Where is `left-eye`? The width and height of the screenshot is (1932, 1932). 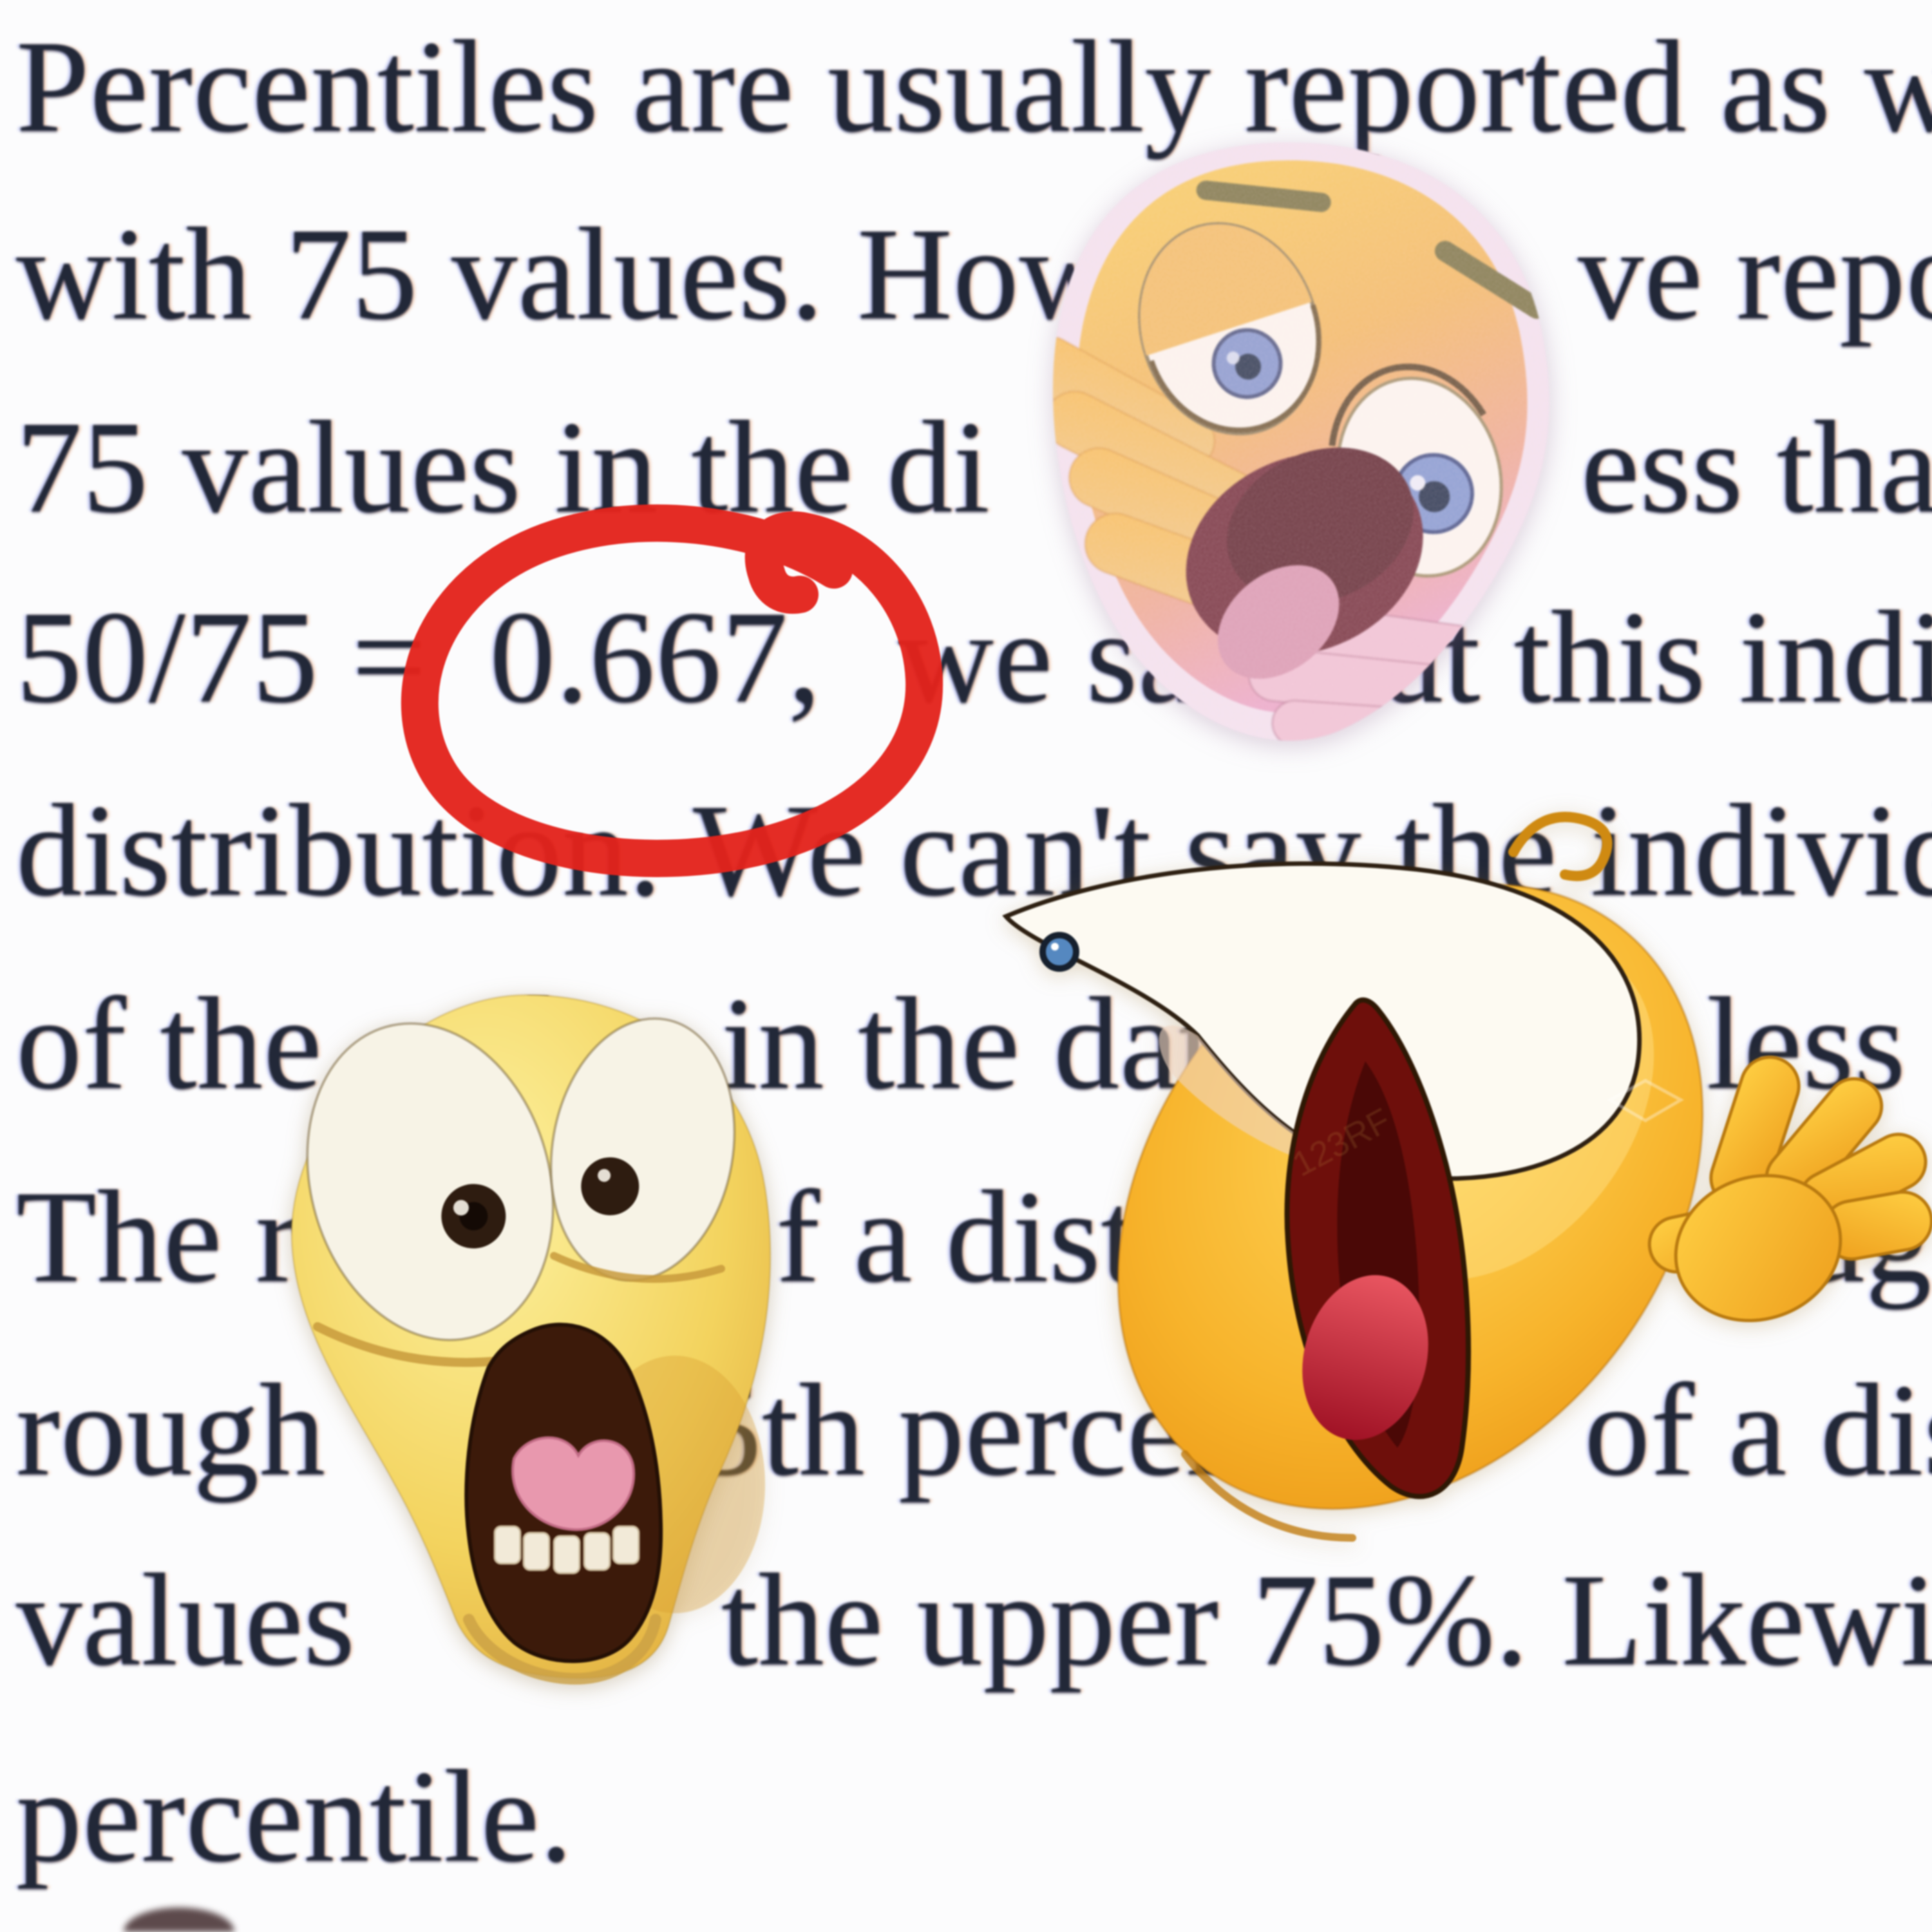 left-eye is located at coordinates (430, 1181).